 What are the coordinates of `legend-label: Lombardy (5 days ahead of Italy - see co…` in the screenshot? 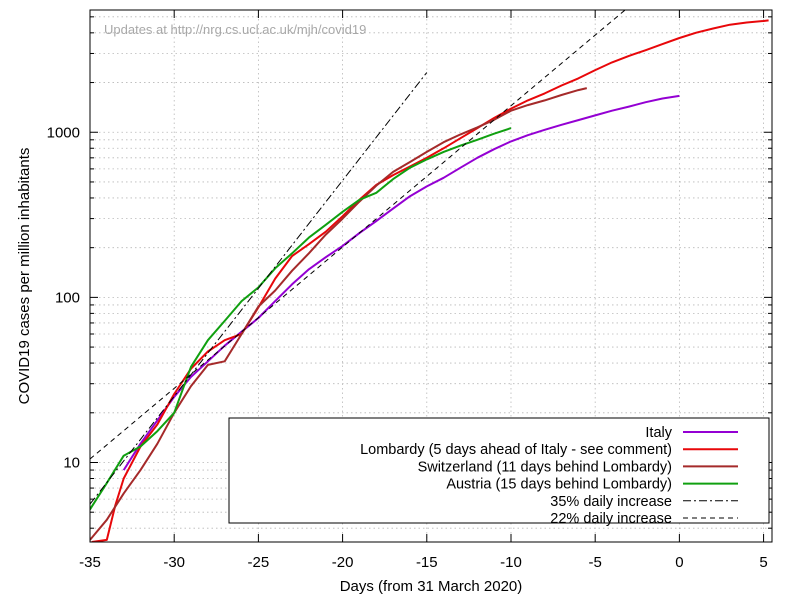 It's located at (516, 450).